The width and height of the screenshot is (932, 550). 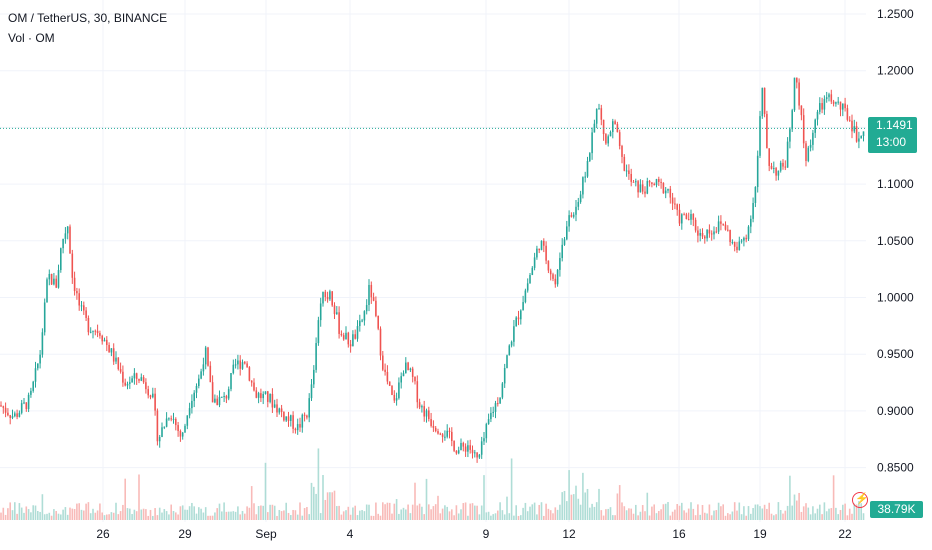 What do you see at coordinates (266, 534) in the screenshot?
I see `x-tick-label: Sep` at bounding box center [266, 534].